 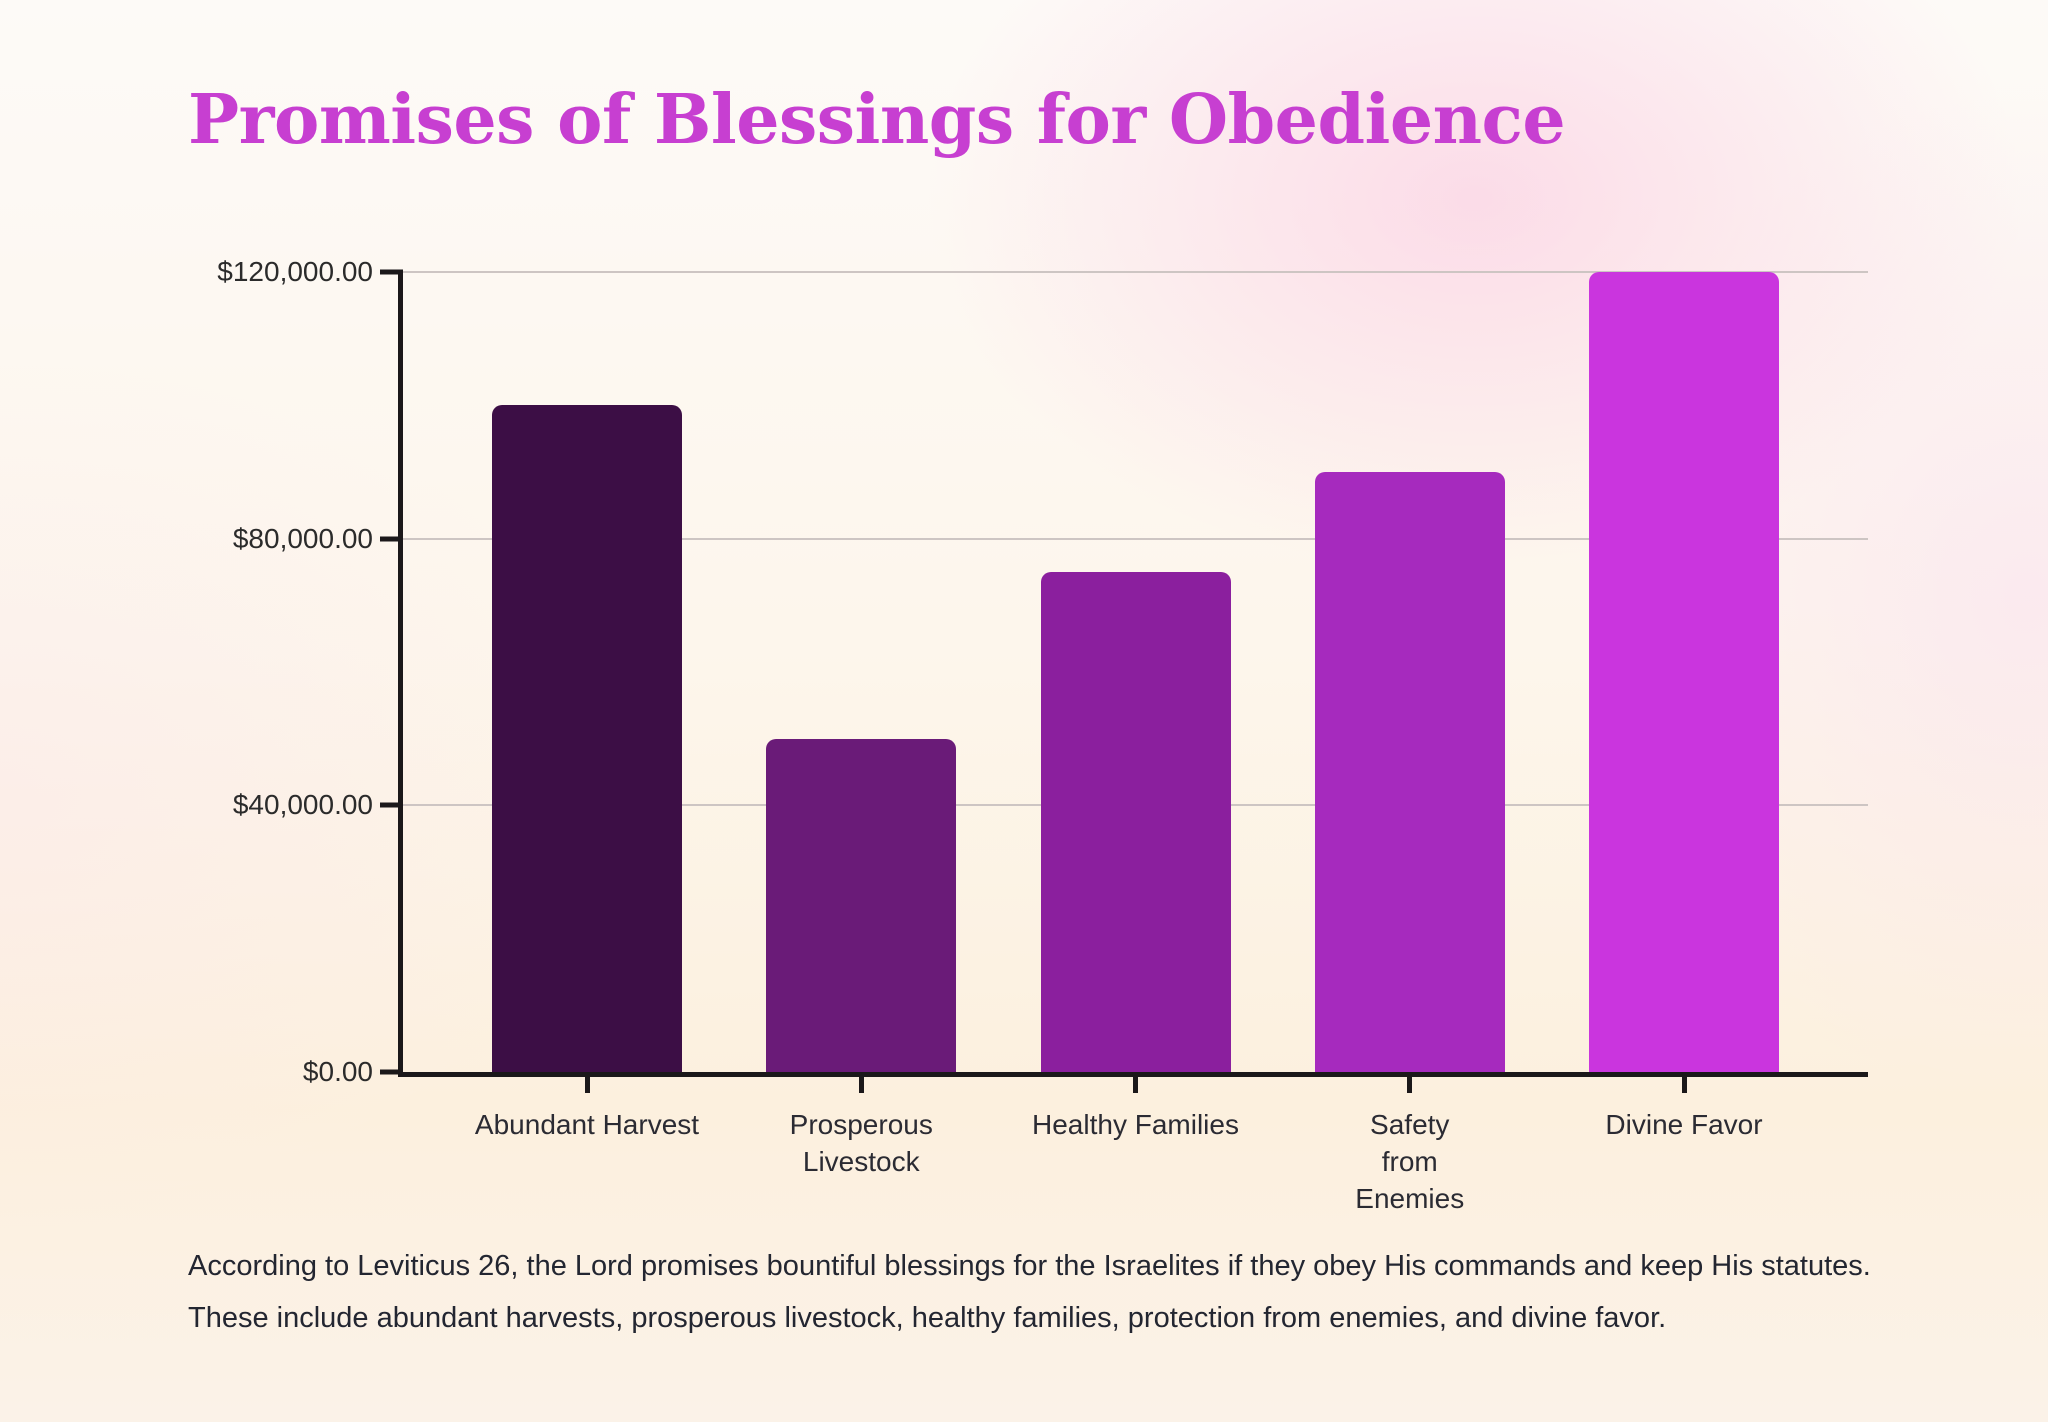 I want to click on bar-prosperous-livestock, so click(x=861, y=905).